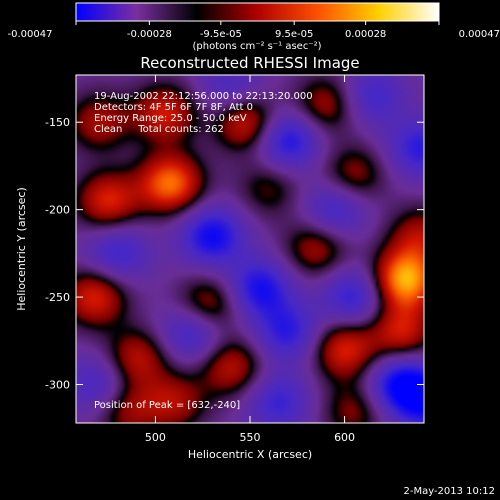 This screenshot has width=500, height=500. Describe the element at coordinates (170, 118) in the screenshot. I see `annotation-energy: Energy Range: 25.0 - 50.0 keV` at that location.